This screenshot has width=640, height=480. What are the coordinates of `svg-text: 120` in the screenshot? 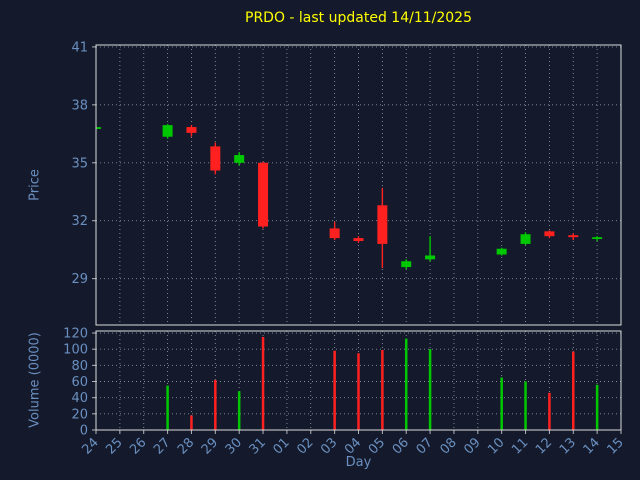 It's located at (75, 334).